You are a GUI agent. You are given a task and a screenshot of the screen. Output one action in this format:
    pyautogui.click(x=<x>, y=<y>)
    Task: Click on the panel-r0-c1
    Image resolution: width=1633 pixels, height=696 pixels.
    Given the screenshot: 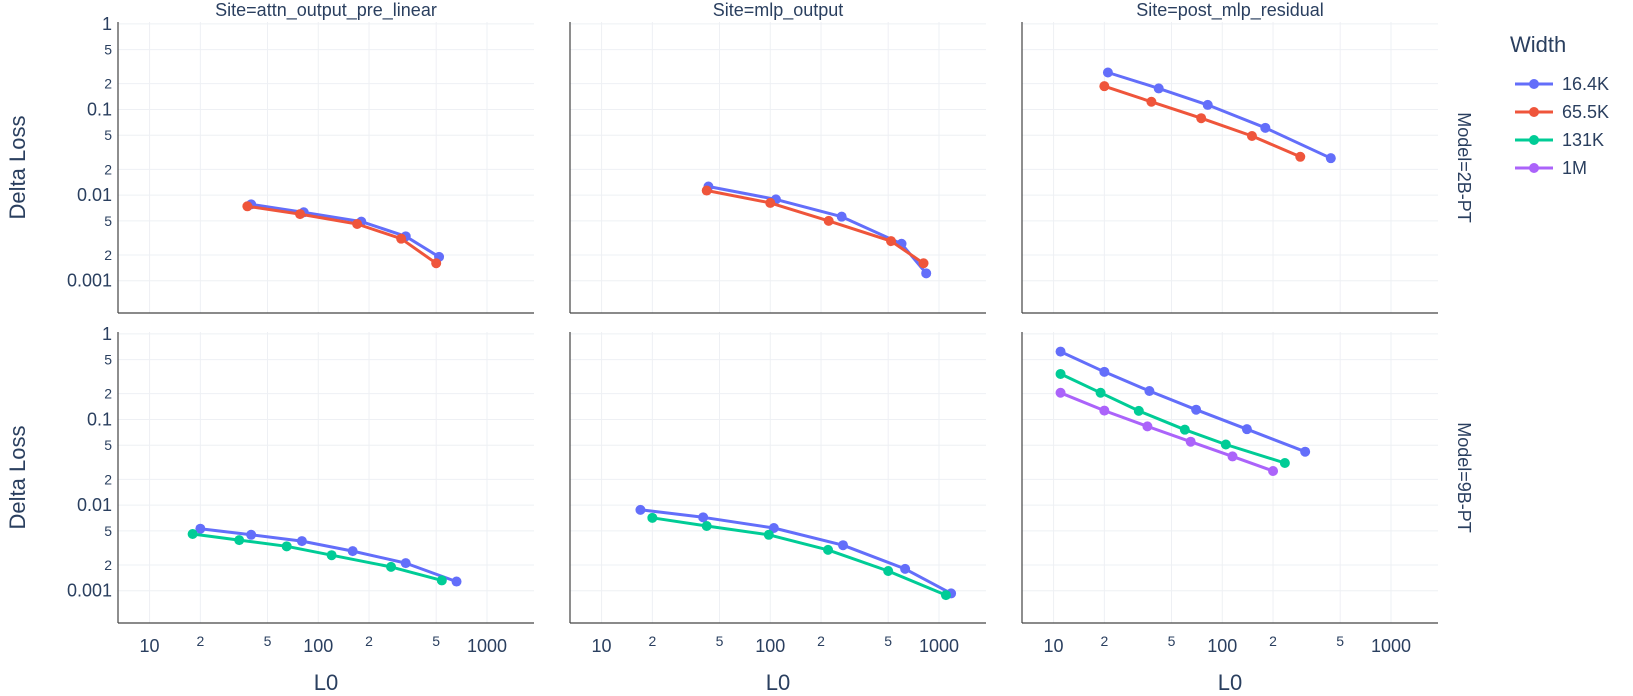 What is the action you would take?
    pyautogui.click(x=777, y=168)
    